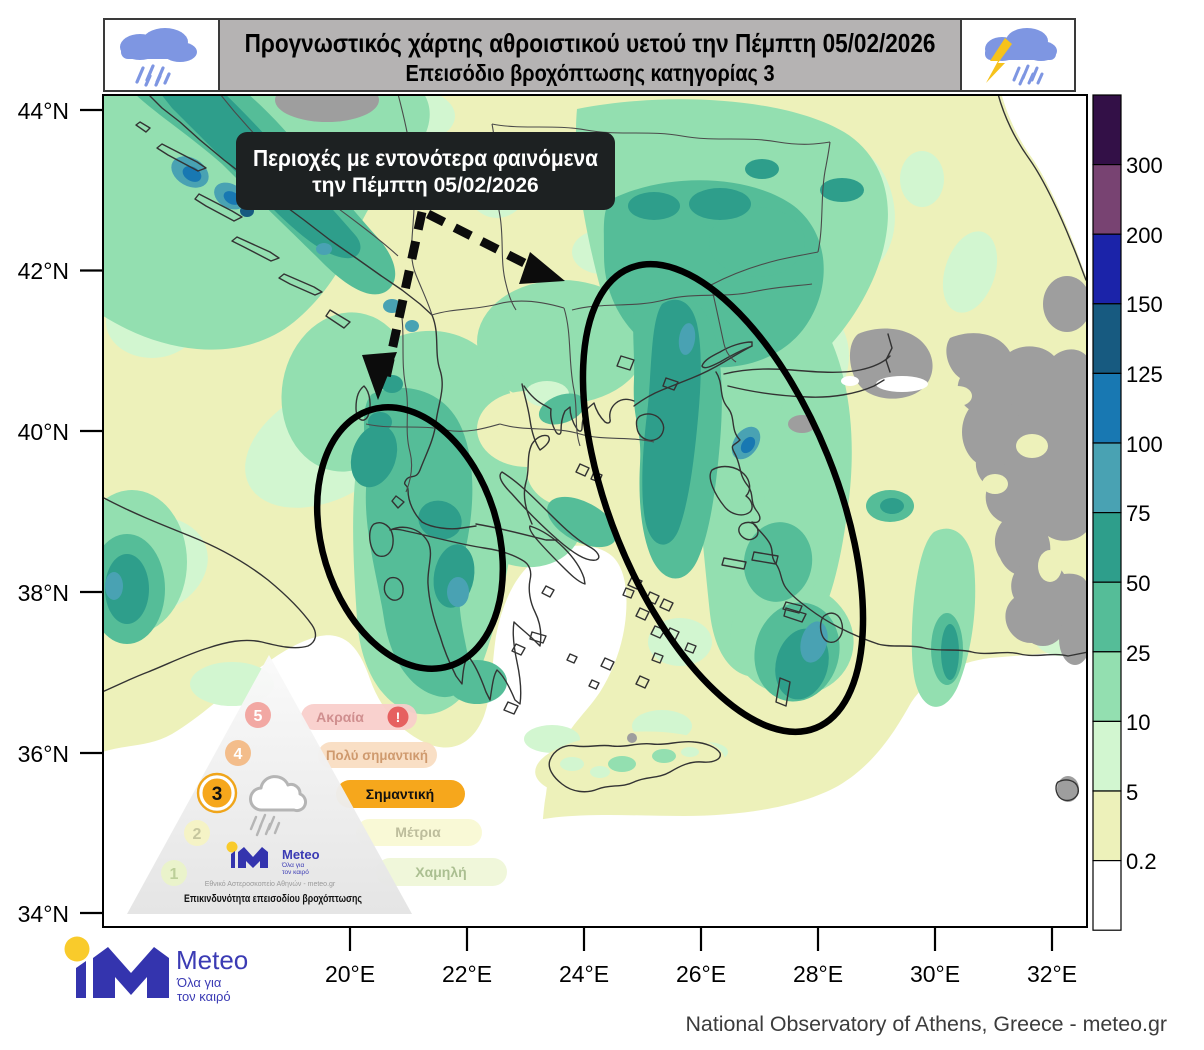 The image size is (1204, 1050). I want to click on svg-text: Σημαντική, so click(400, 794).